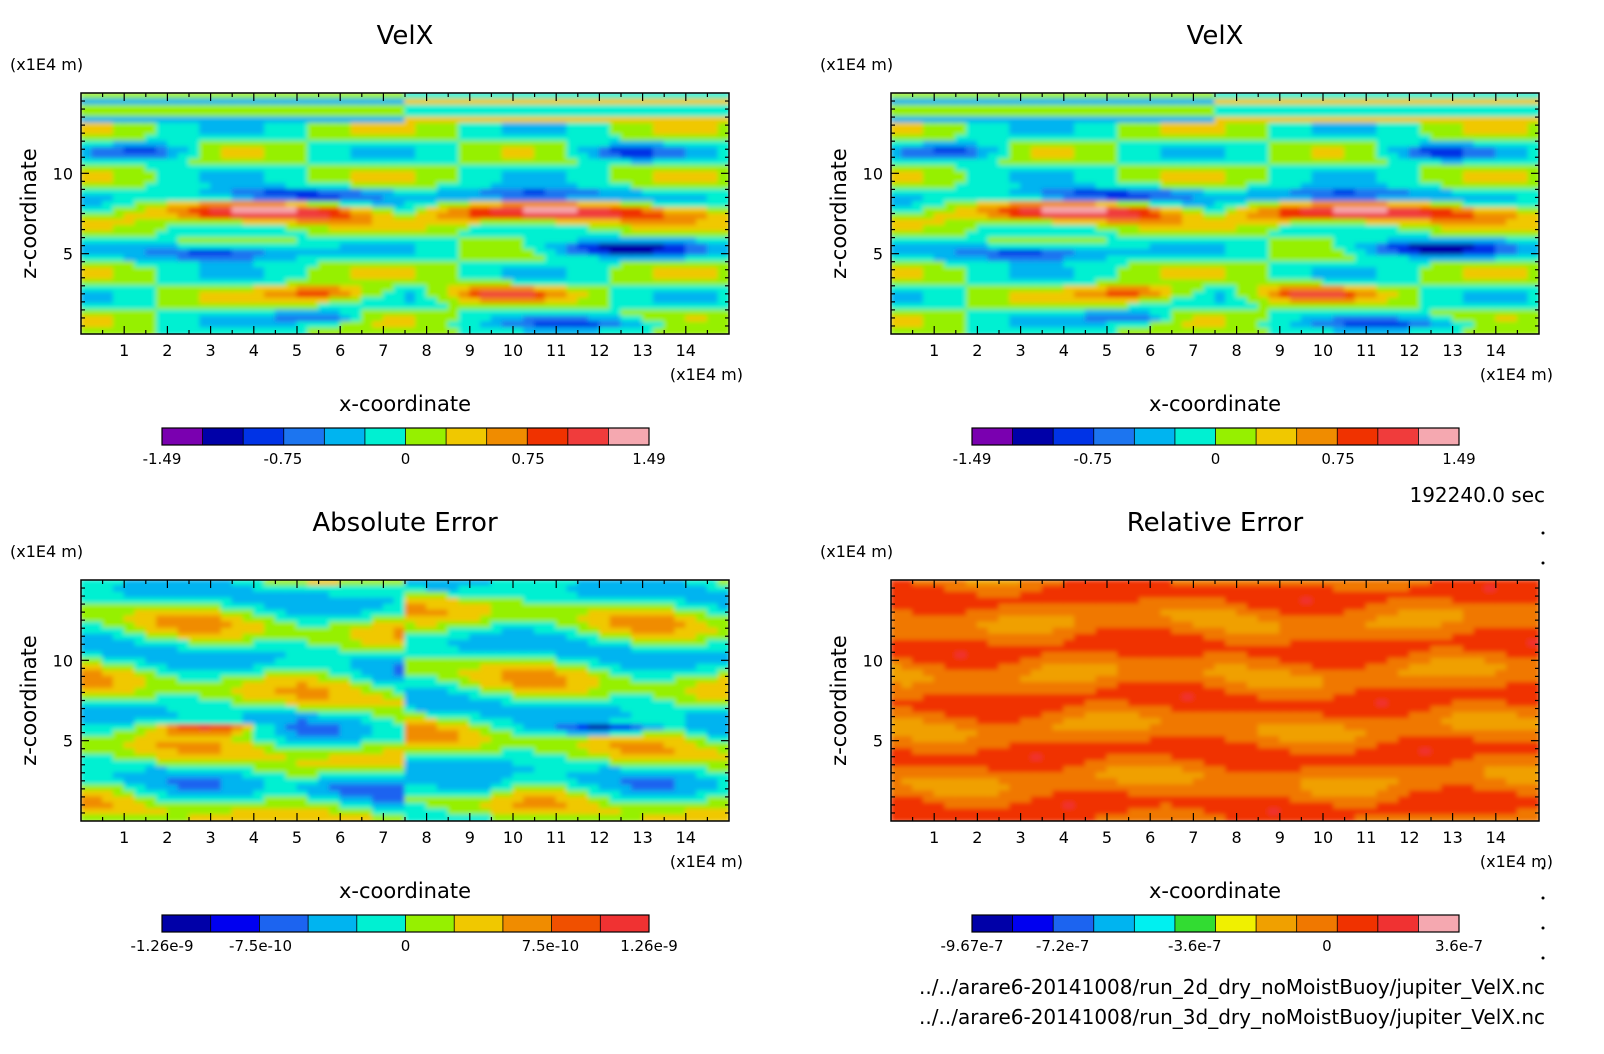  I want to click on colorbar-swatch, so click(223, 436).